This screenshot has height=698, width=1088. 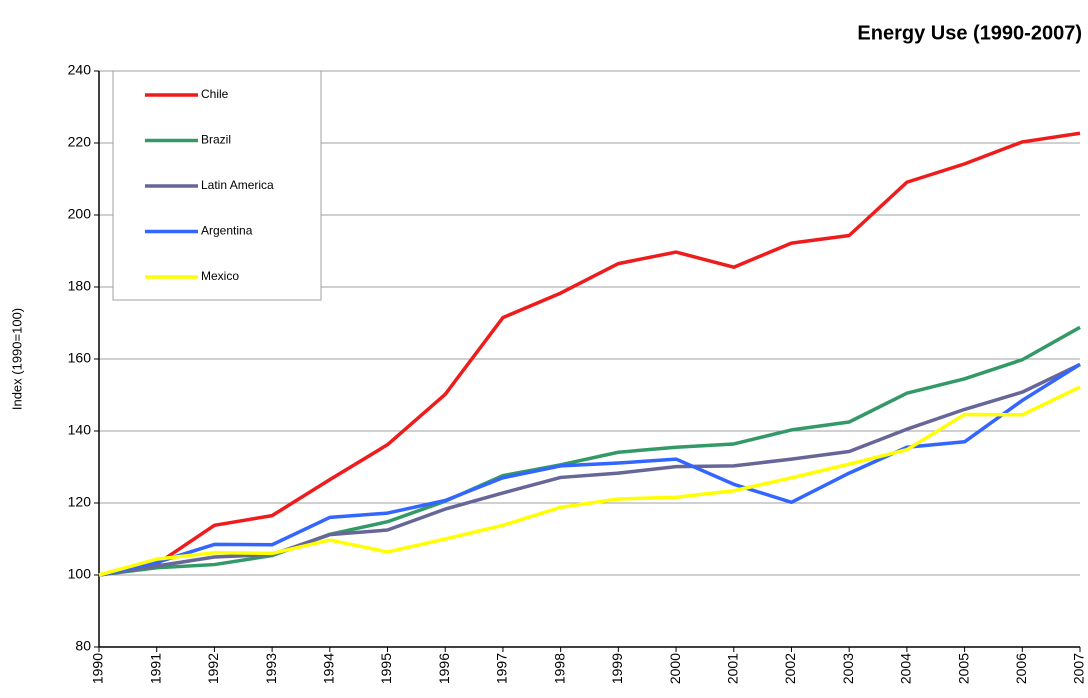 I want to click on x-tick-label: 2006, so click(x=1021, y=668).